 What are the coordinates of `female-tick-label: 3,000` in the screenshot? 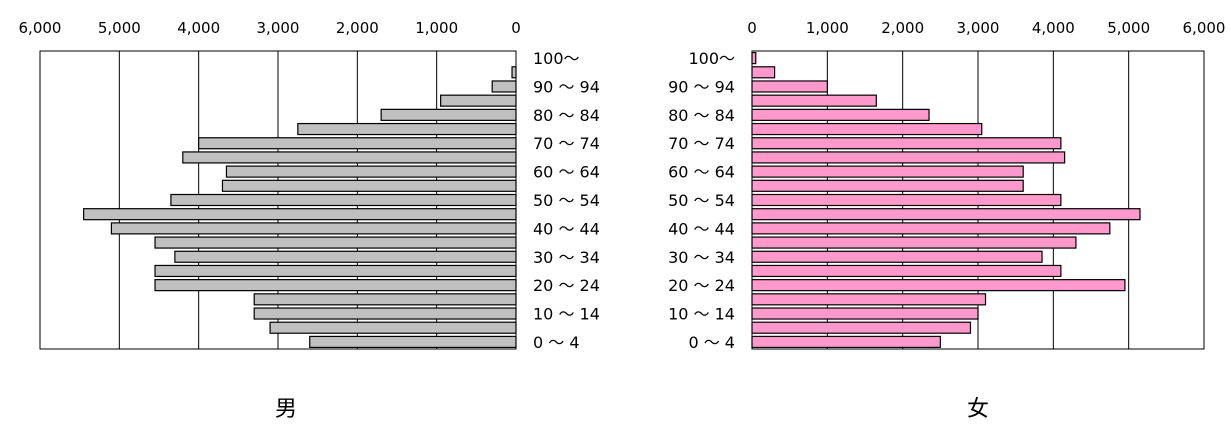 It's located at (978, 28).